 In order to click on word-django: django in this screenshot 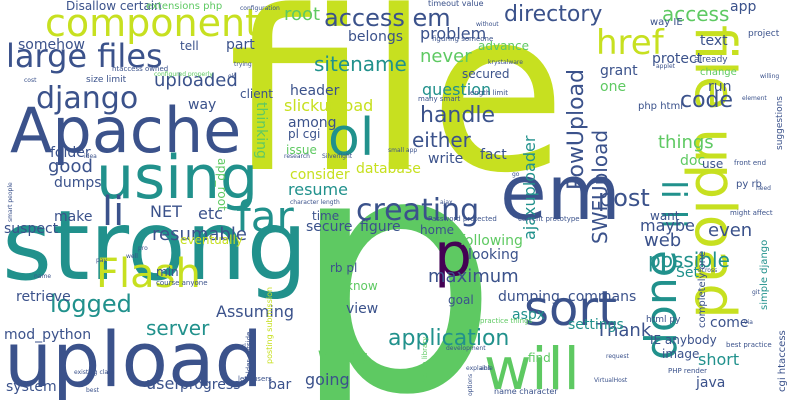, I will do `click(87, 98)`.